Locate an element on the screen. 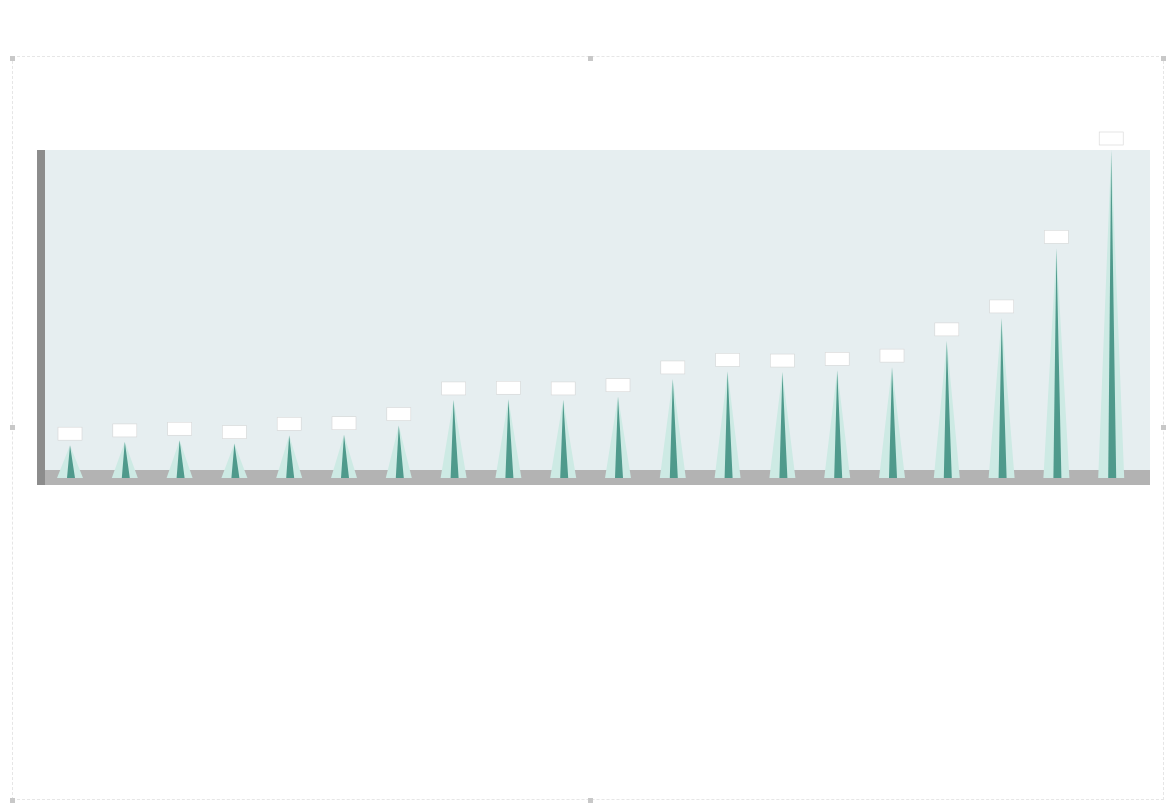  resize-handle-top-right is located at coordinates (1163, 58).